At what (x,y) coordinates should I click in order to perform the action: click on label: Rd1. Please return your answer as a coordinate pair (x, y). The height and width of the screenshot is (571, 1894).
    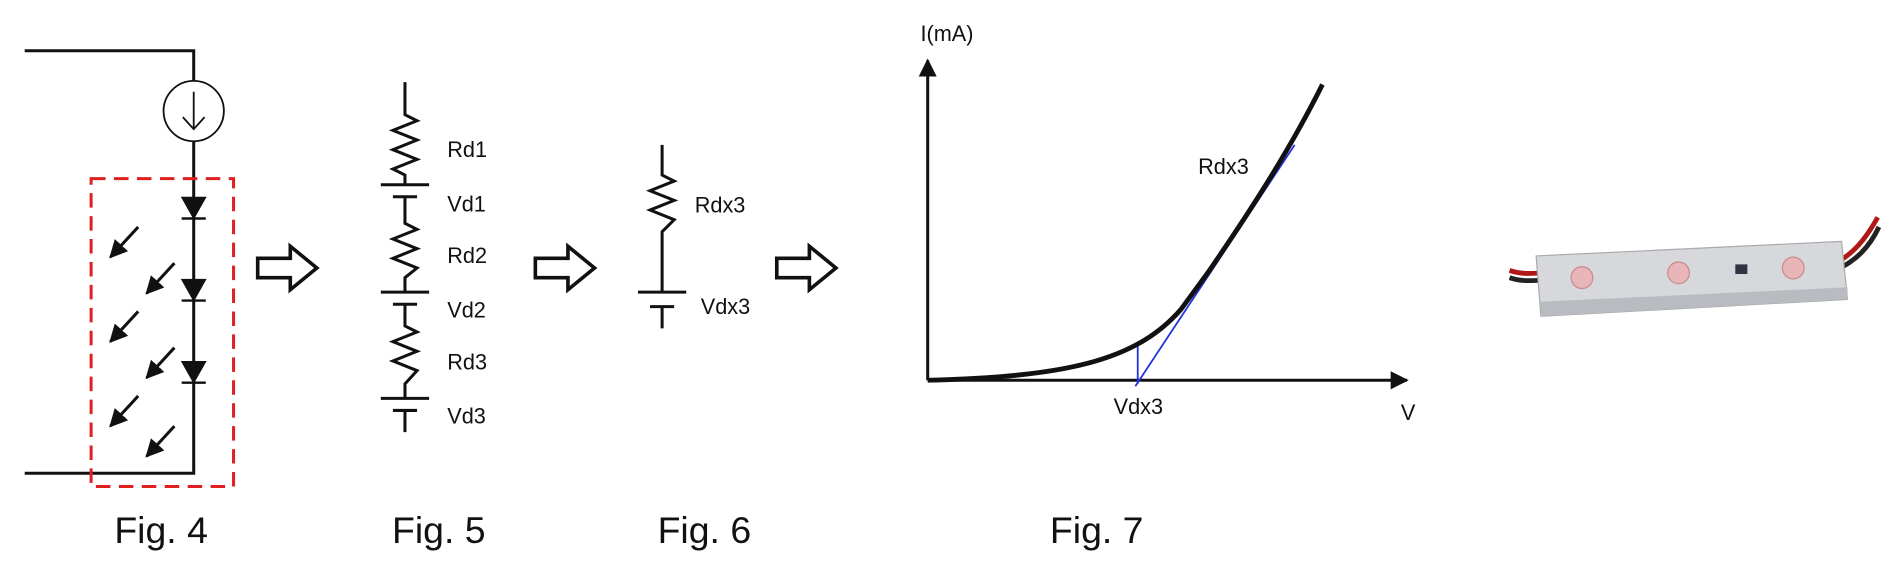
    Looking at the image, I should click on (467, 149).